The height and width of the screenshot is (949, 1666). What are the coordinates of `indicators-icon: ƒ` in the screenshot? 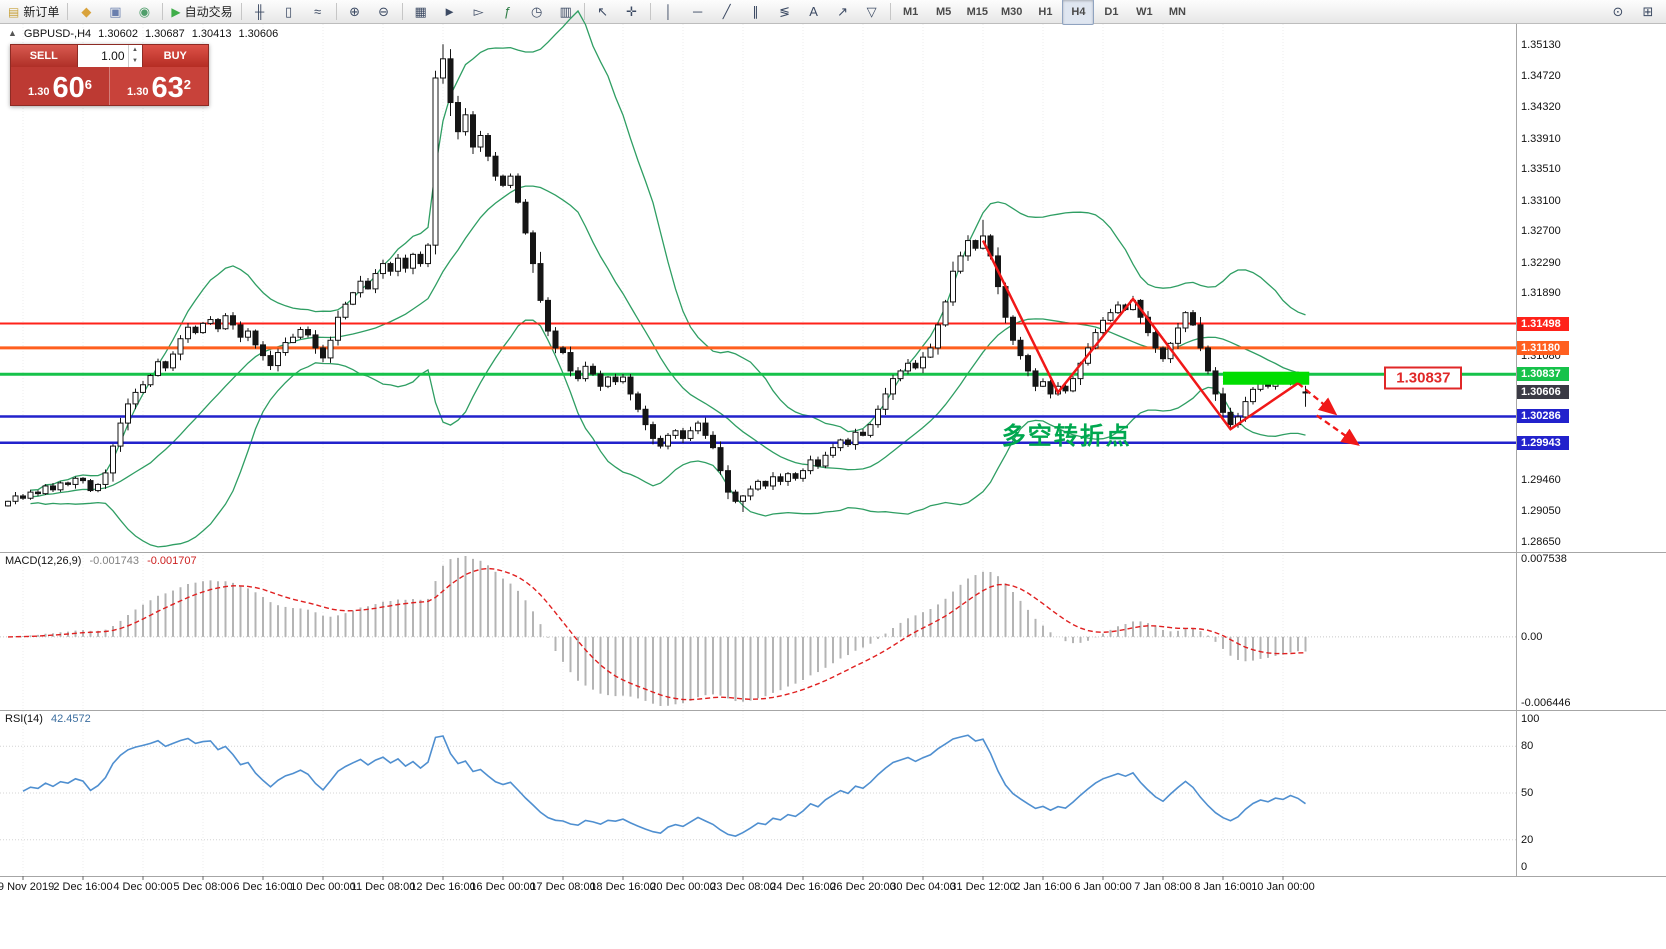 It's located at (508, 12).